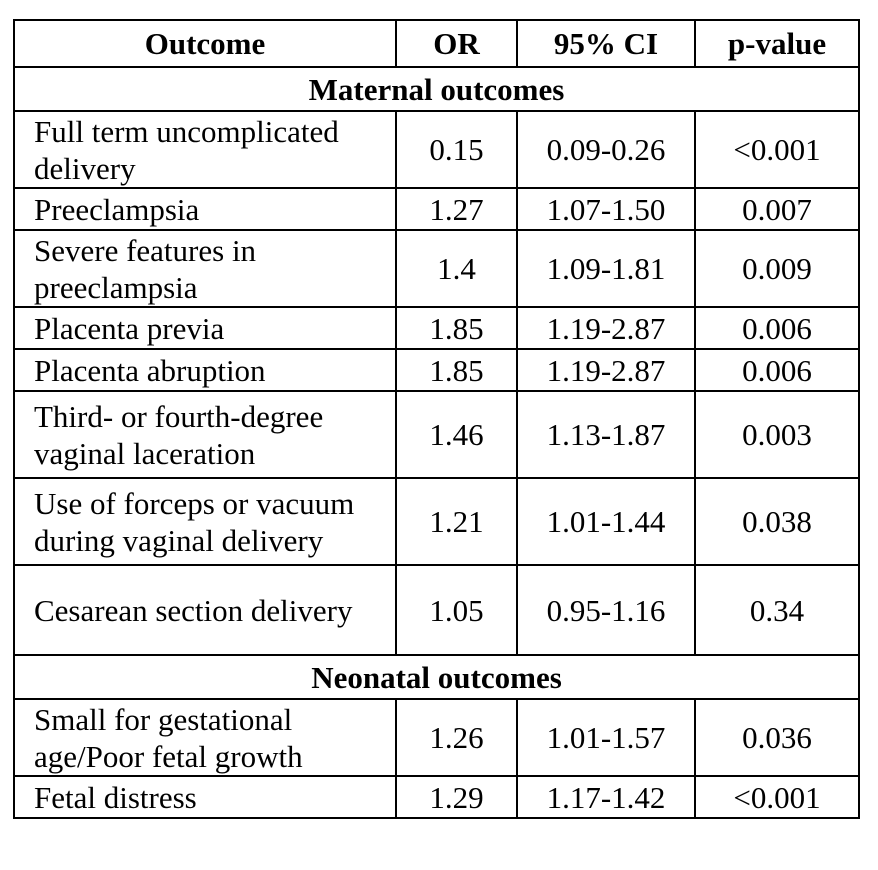 The height and width of the screenshot is (870, 878). What do you see at coordinates (205, 149) in the screenshot?
I see `outcome-cell: Full term uncomplicated delivery` at bounding box center [205, 149].